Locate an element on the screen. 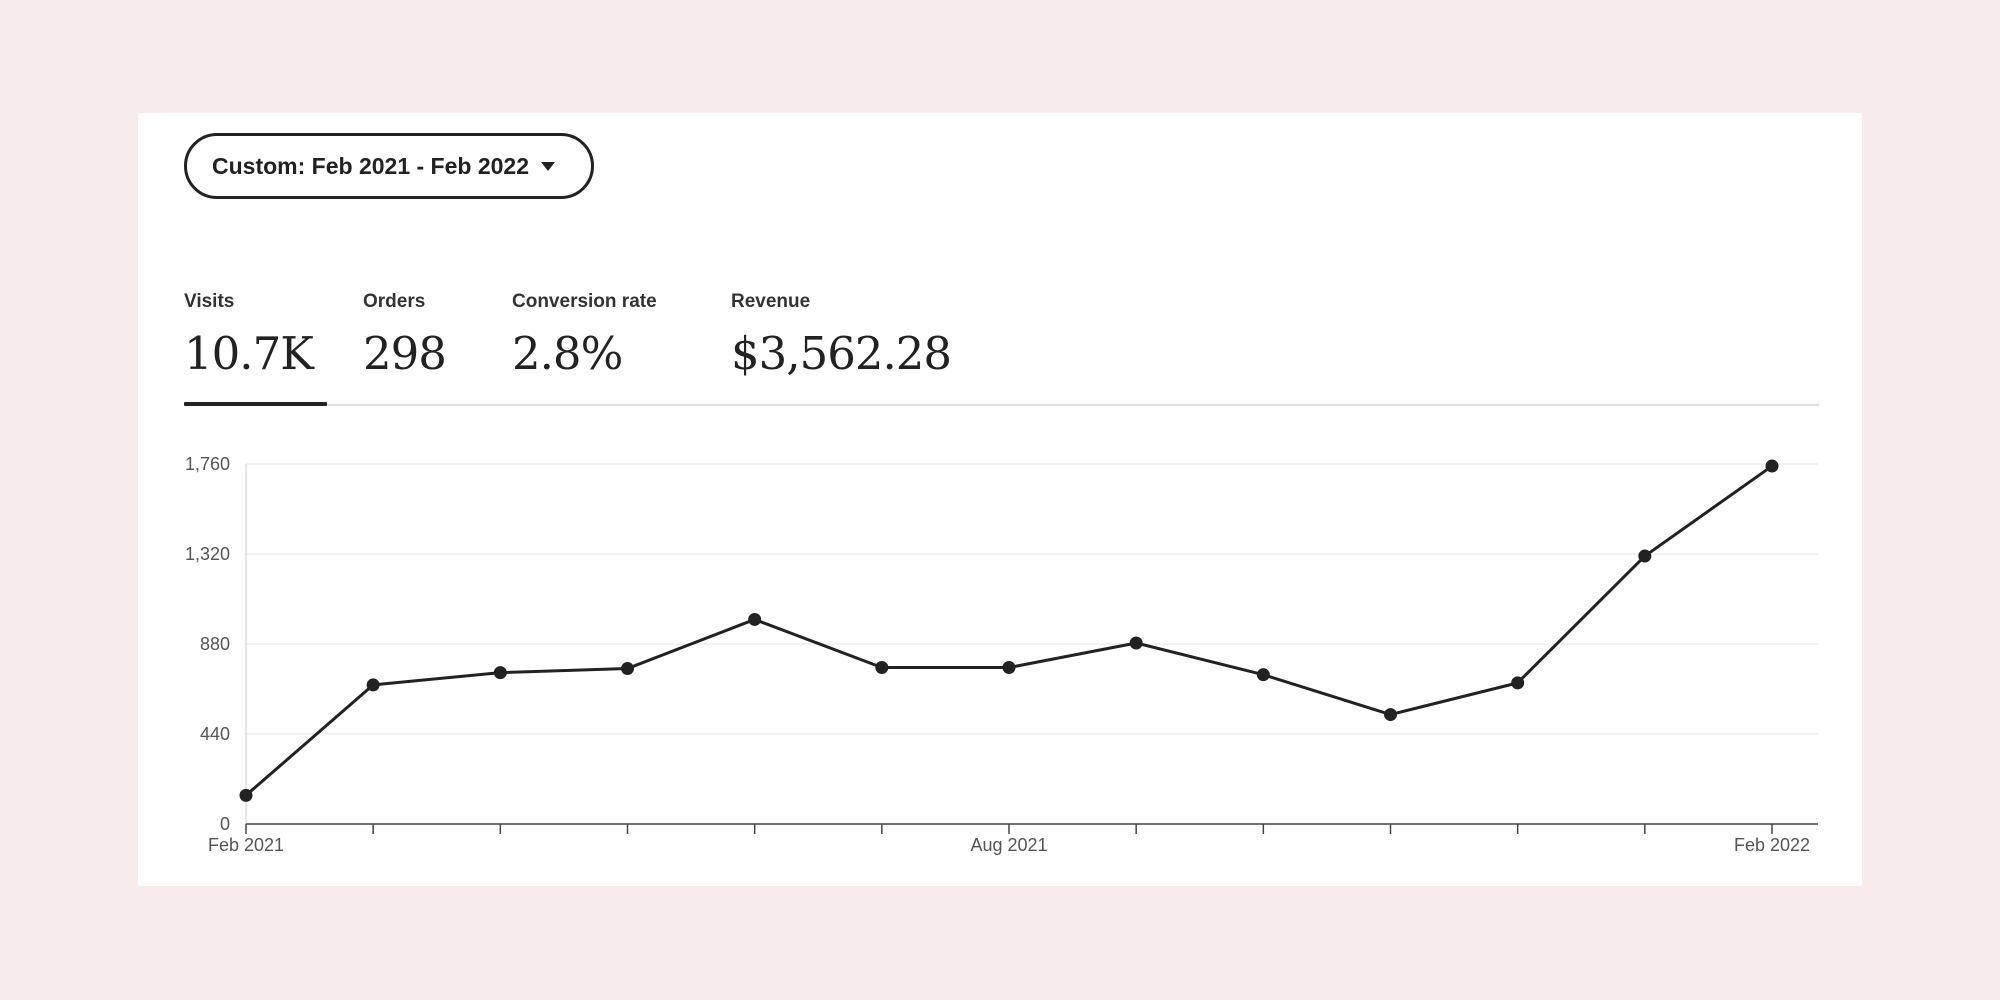  y-tick-label: 1,320 is located at coordinates (207, 554).